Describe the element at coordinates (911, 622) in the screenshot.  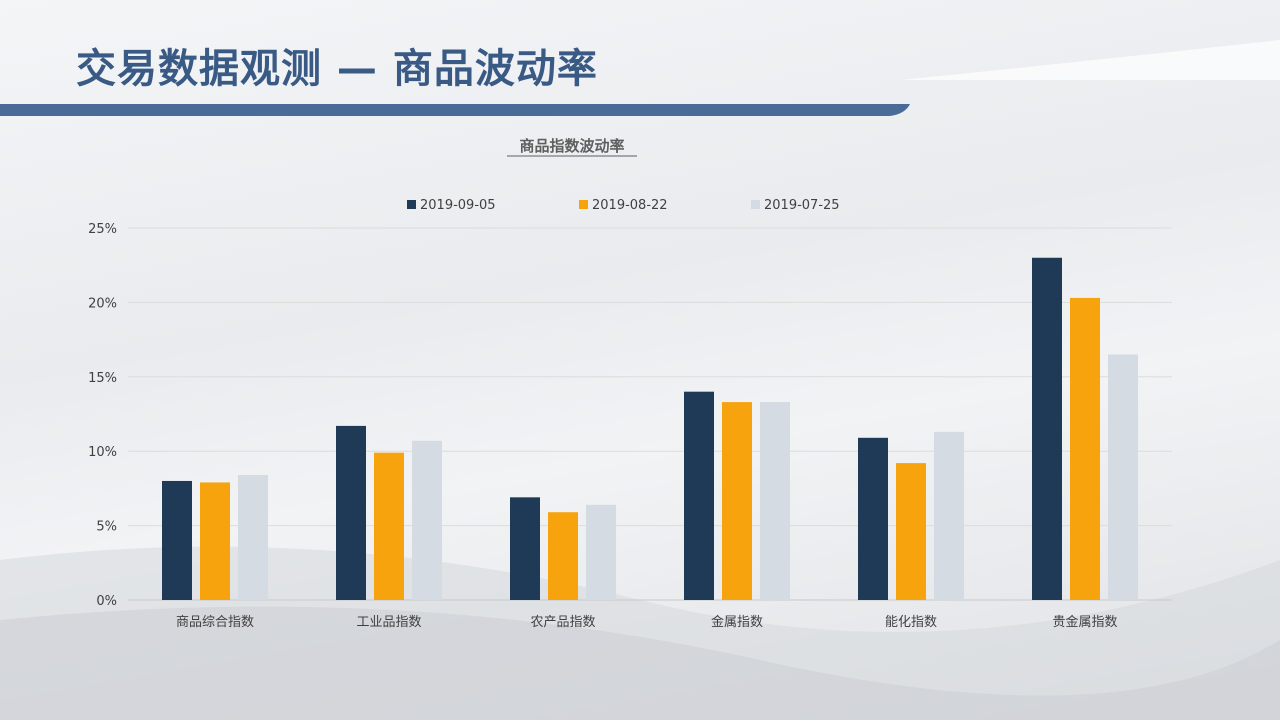
I see `x-tick-label: 能化指数` at that location.